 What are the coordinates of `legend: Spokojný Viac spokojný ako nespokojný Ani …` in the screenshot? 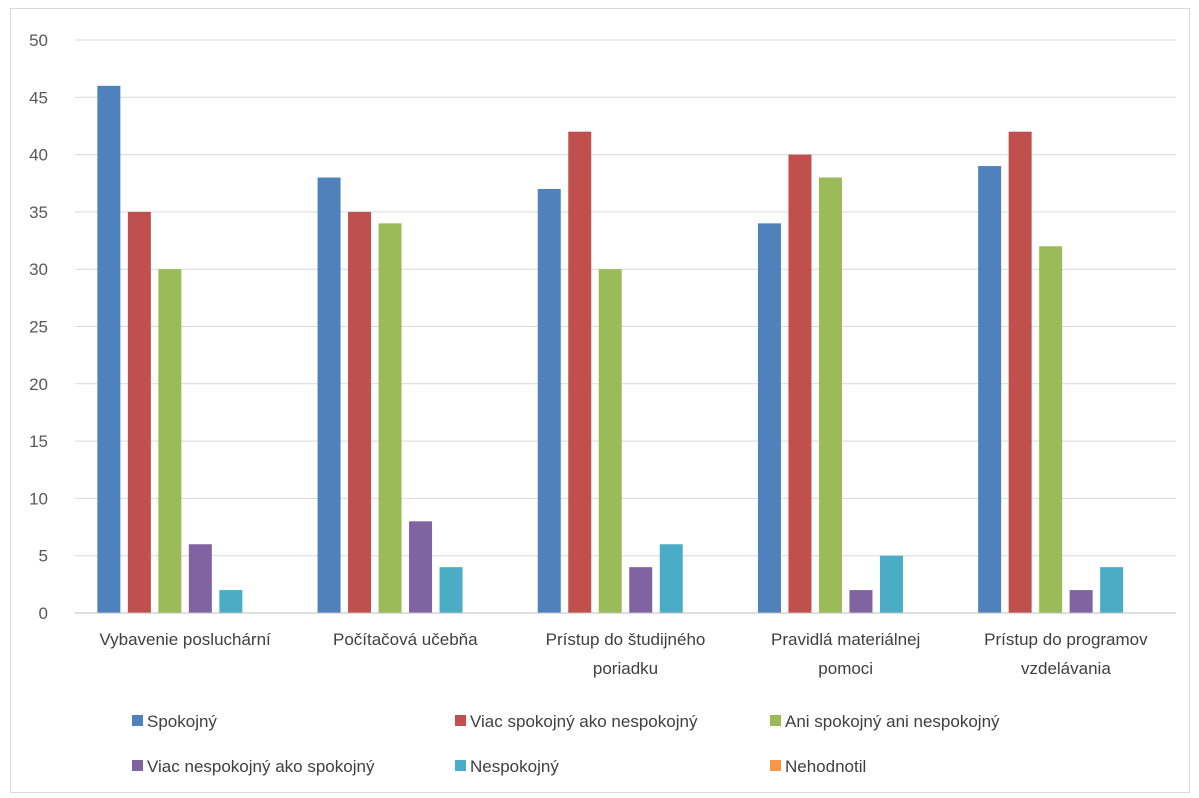 It's located at (566, 744).